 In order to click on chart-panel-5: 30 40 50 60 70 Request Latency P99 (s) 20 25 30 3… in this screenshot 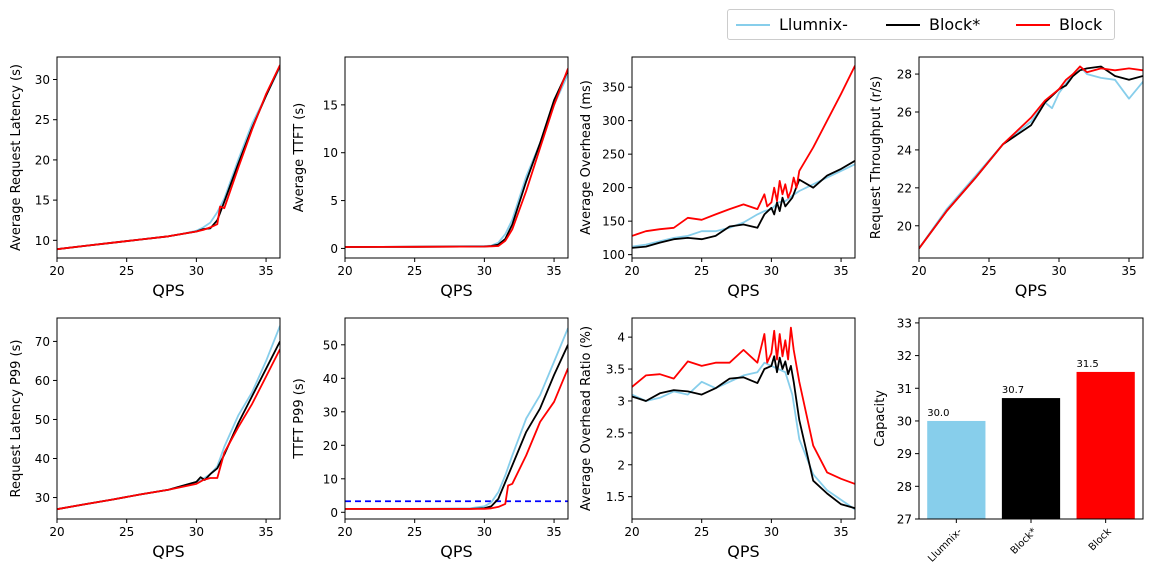, I will do `click(145, 439)`.